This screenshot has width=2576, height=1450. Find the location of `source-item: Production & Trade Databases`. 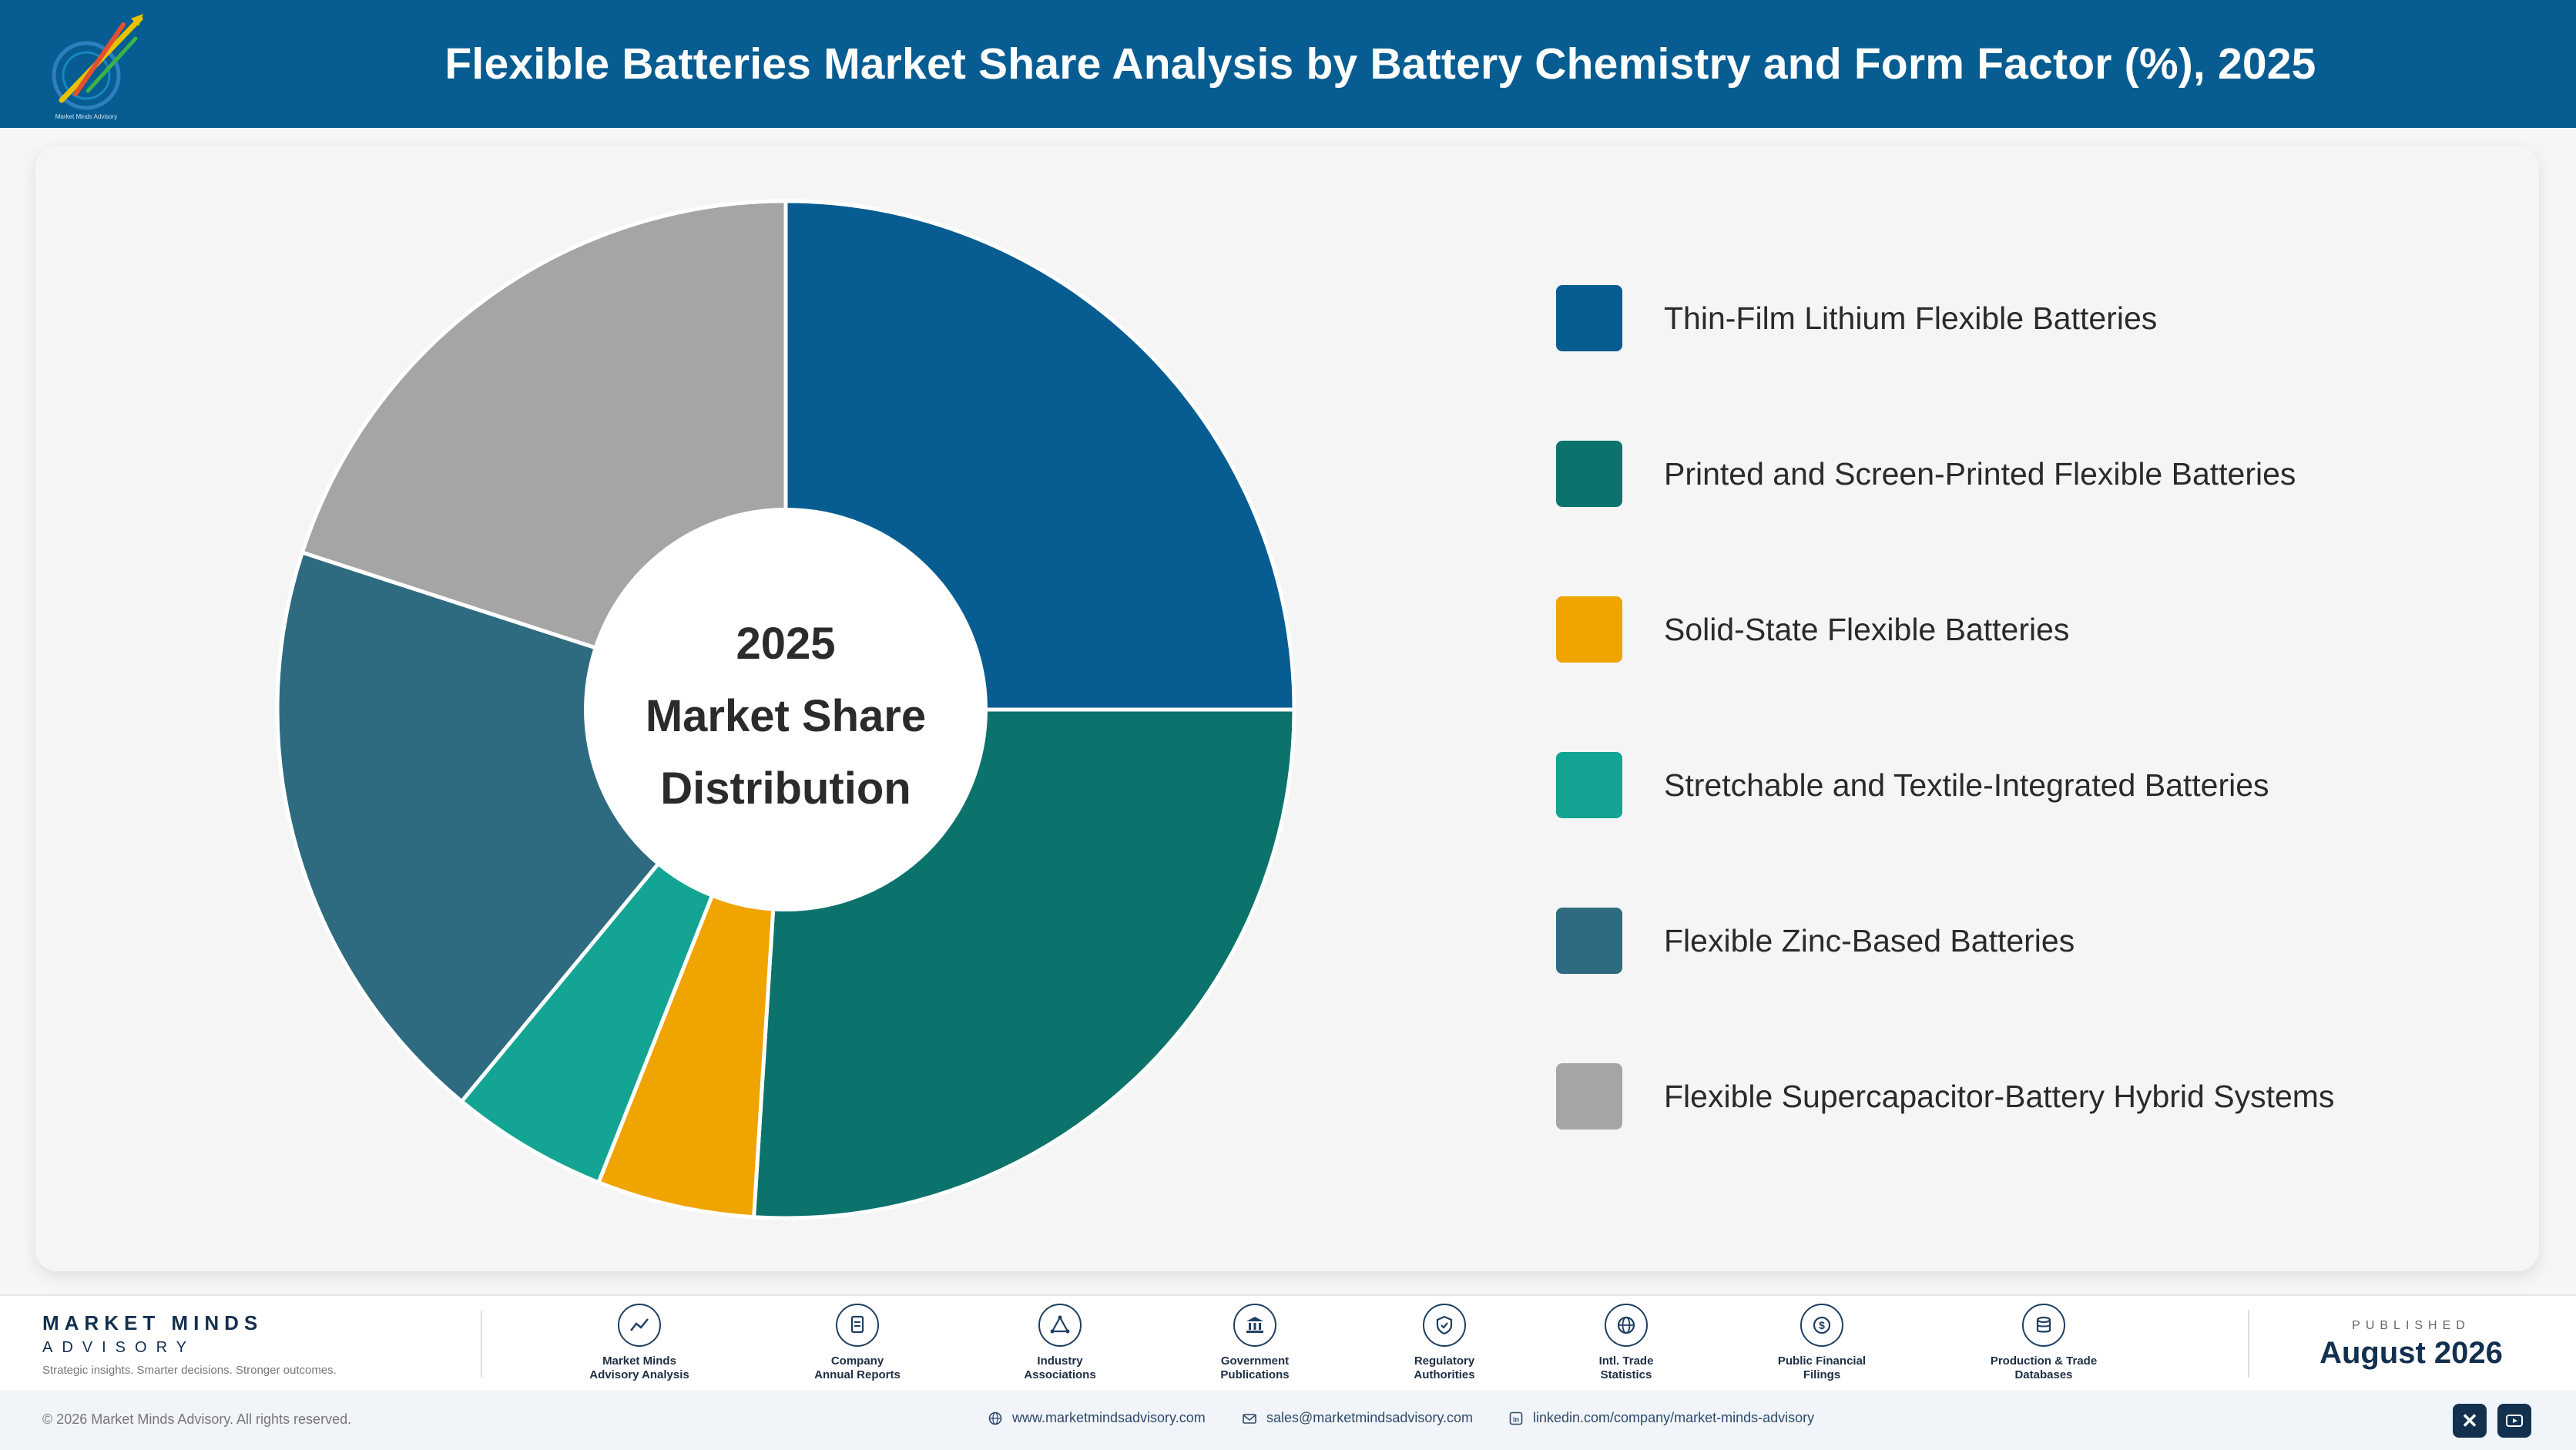

source-item: Production & Trade Databases is located at coordinates (2043, 1343).